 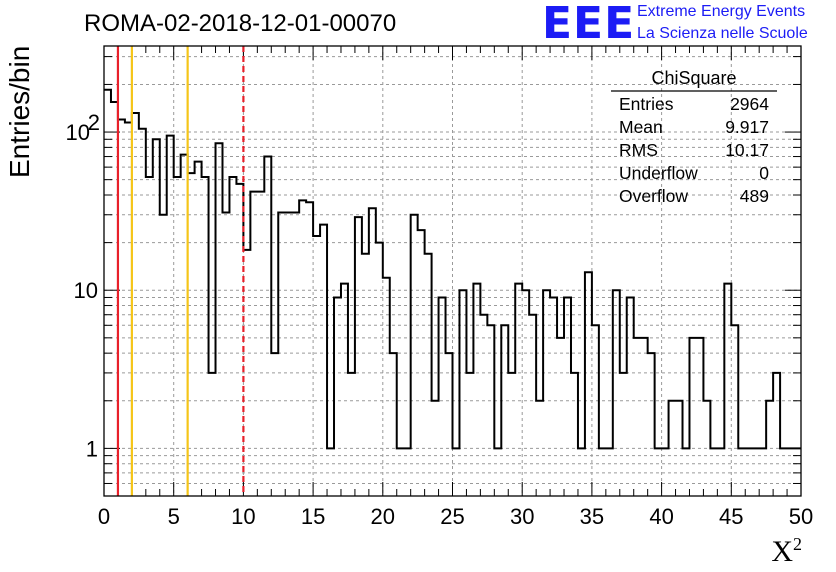 I want to click on x-tick-label: 15, so click(x=313, y=516).